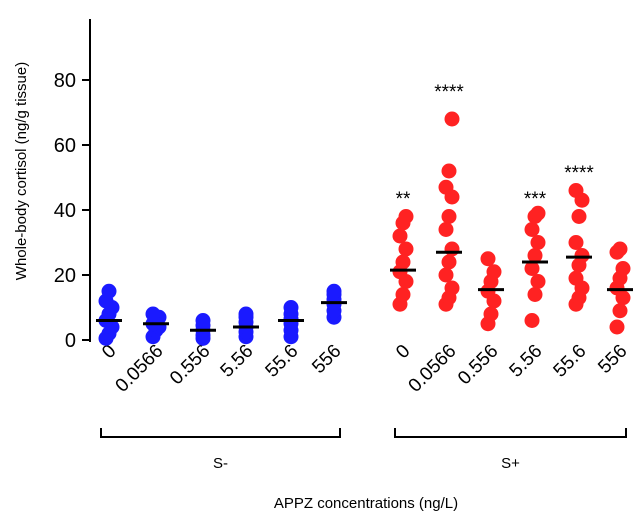 The height and width of the screenshot is (519, 641). Describe the element at coordinates (65, 146) in the screenshot. I see `y-tick-label: 60` at that location.